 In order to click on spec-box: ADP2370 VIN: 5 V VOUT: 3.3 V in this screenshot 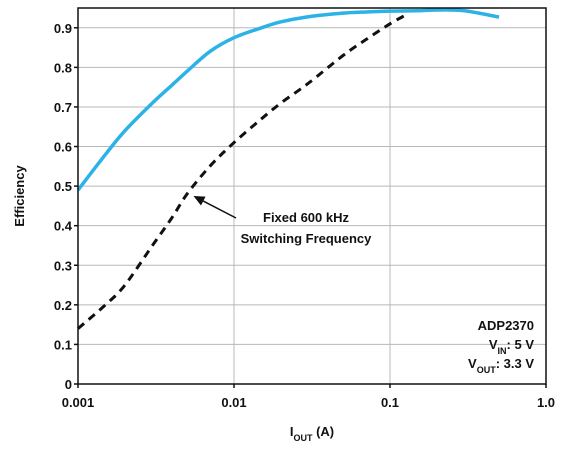, I will do `click(501, 346)`.